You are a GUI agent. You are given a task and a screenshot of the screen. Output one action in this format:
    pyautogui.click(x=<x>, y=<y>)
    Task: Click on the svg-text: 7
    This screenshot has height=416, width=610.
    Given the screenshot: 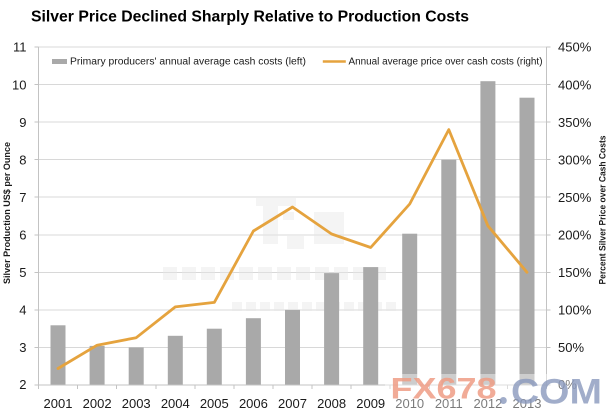 What is the action you would take?
    pyautogui.click(x=22, y=197)
    